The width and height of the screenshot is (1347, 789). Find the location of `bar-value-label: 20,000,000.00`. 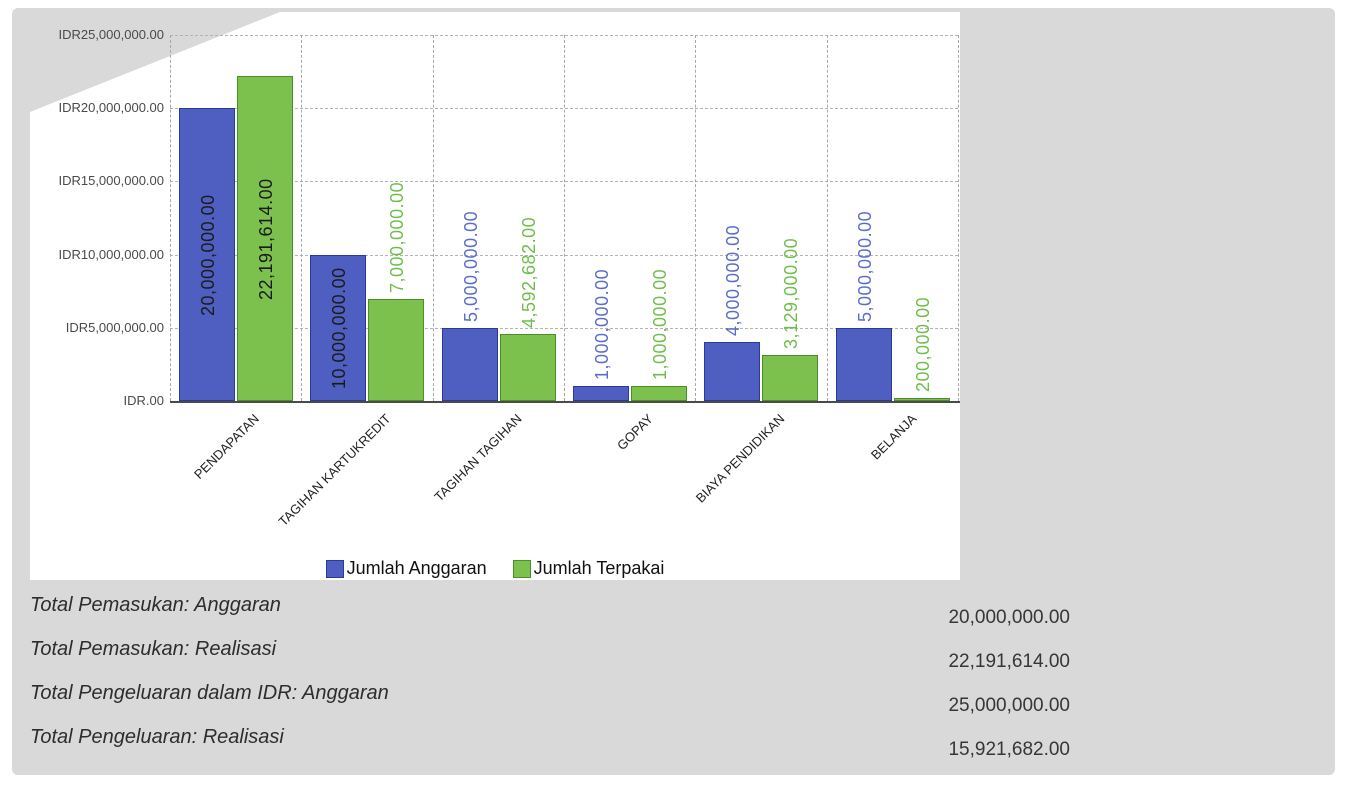

bar-value-label: 20,000,000.00 is located at coordinates (208, 254).